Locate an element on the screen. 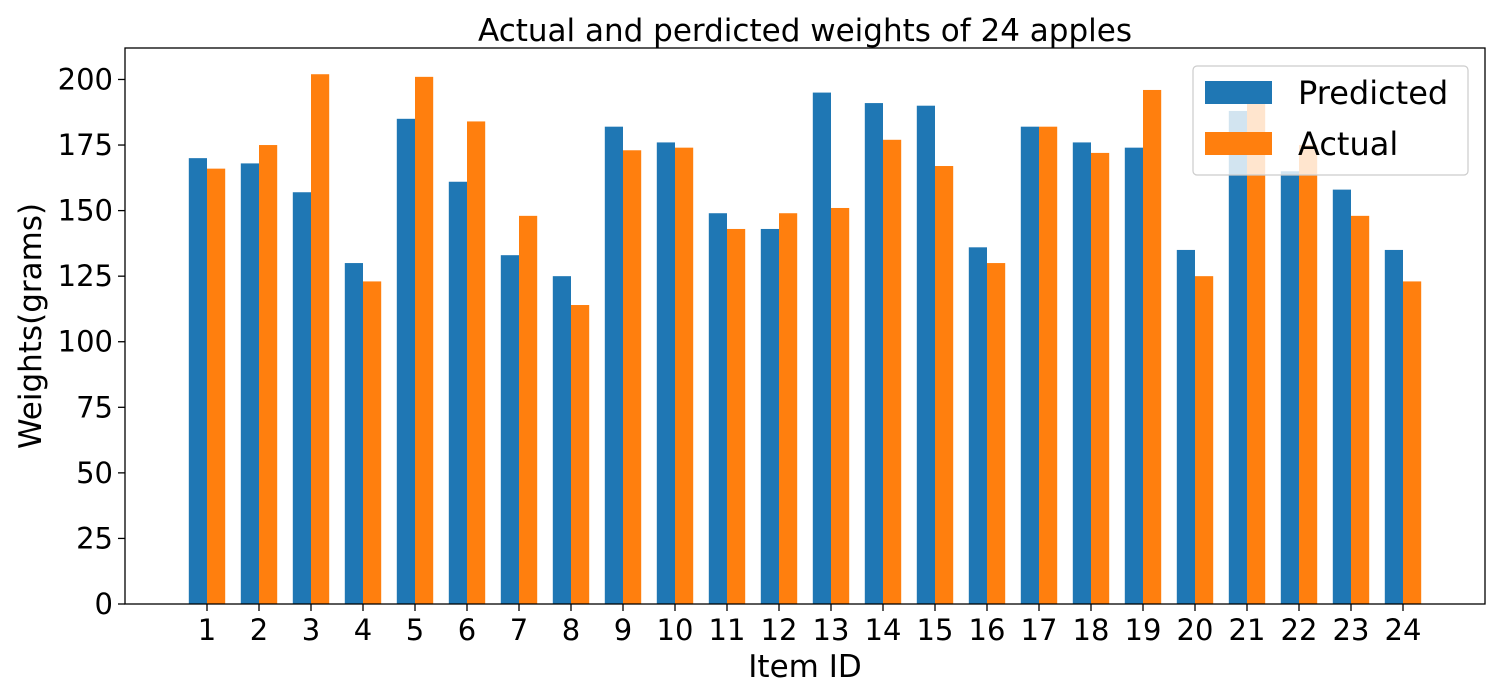  x-tick-label: 7 is located at coordinates (519, 630).